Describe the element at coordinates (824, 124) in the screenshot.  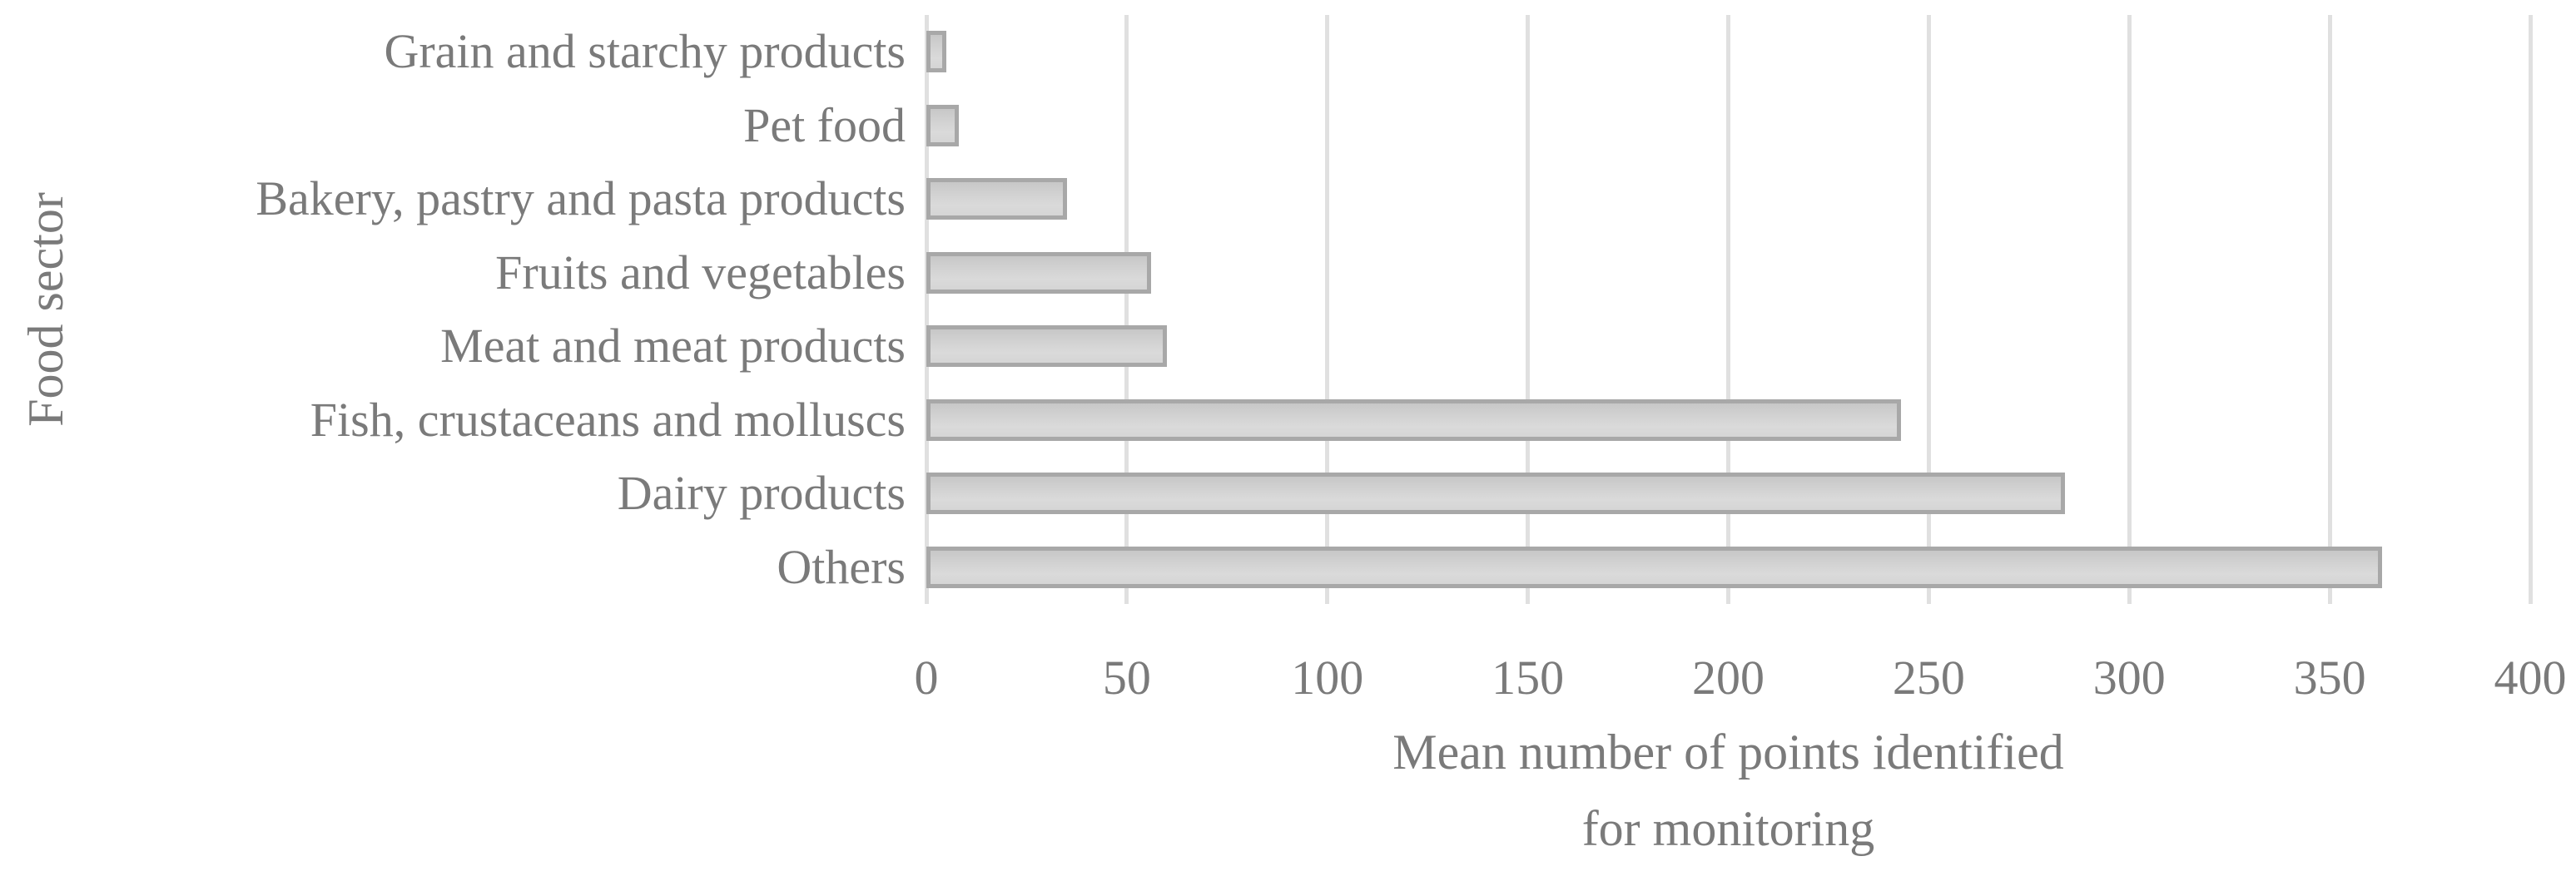
I see `category-label-1: Pet food` at that location.